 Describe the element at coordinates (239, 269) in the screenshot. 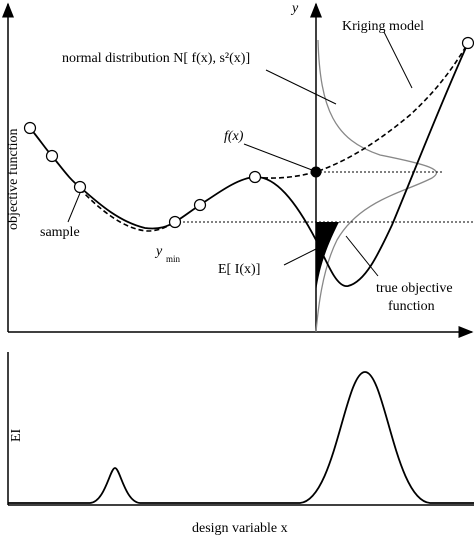

I see `ei-label: E[ I(x)]` at that location.